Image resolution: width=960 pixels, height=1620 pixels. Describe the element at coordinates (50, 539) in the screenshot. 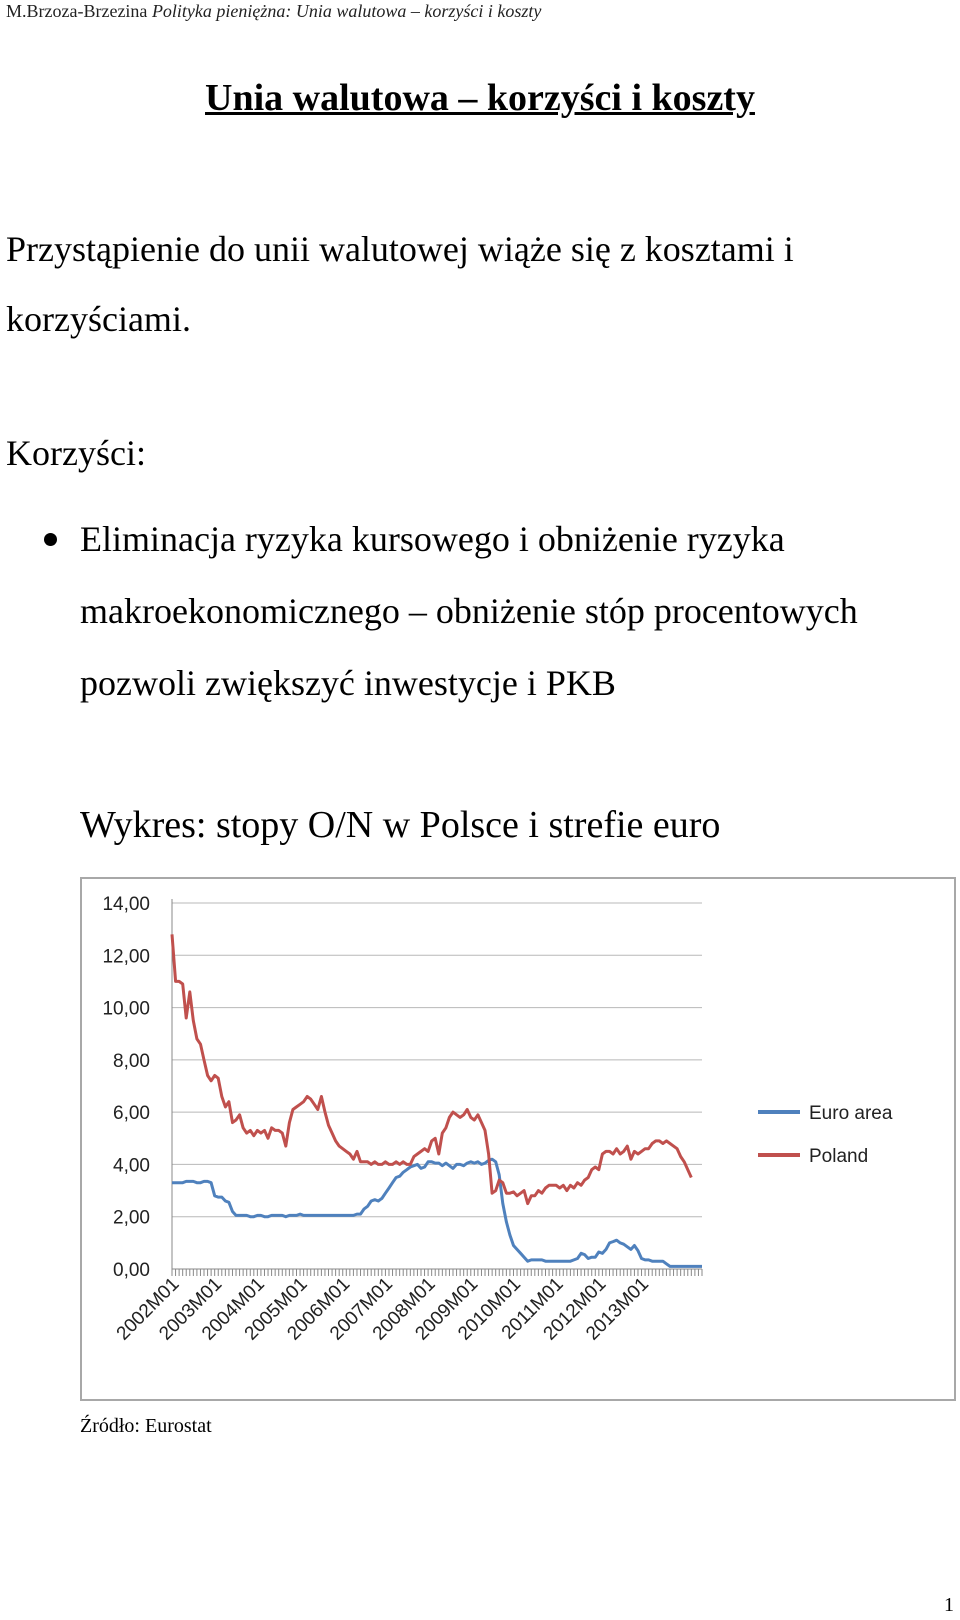

I see `bullet-icon` at that location.